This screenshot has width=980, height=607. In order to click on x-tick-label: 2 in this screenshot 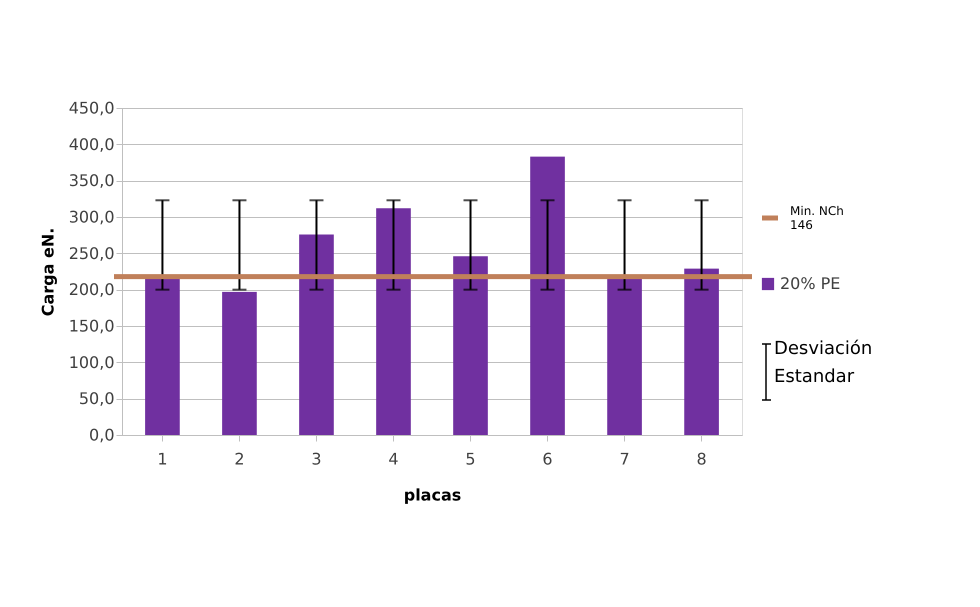, I will do `click(239, 459)`.